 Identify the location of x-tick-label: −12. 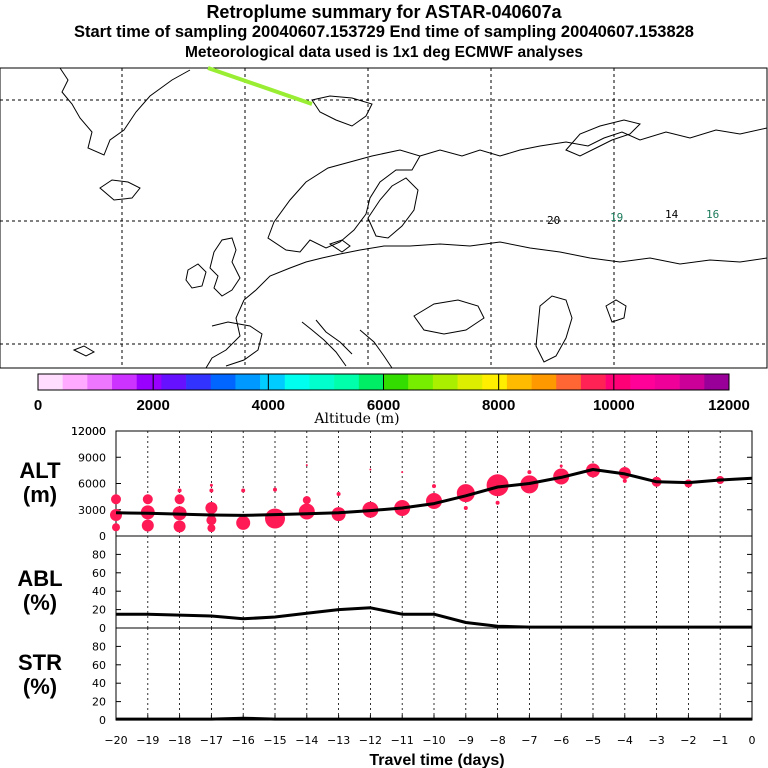
(370, 740).